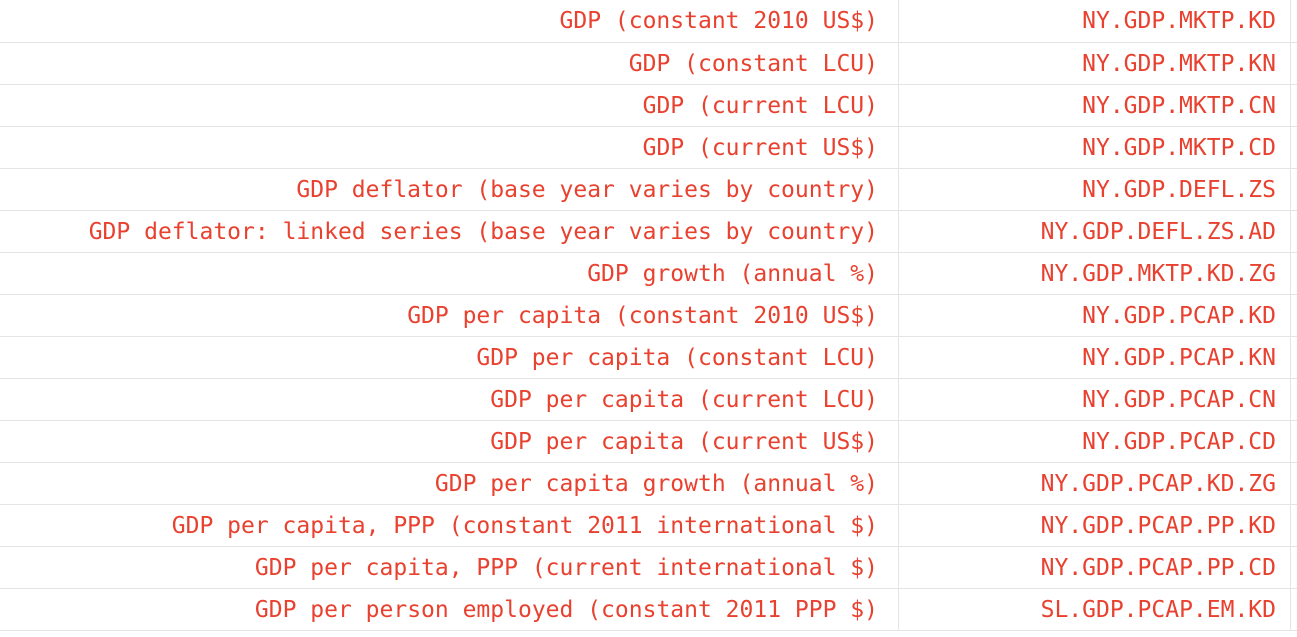 This screenshot has height=637, width=1297. I want to click on table-row: GDP (constant LCU) NY.GDP.MKTP.KN, so click(648, 64).